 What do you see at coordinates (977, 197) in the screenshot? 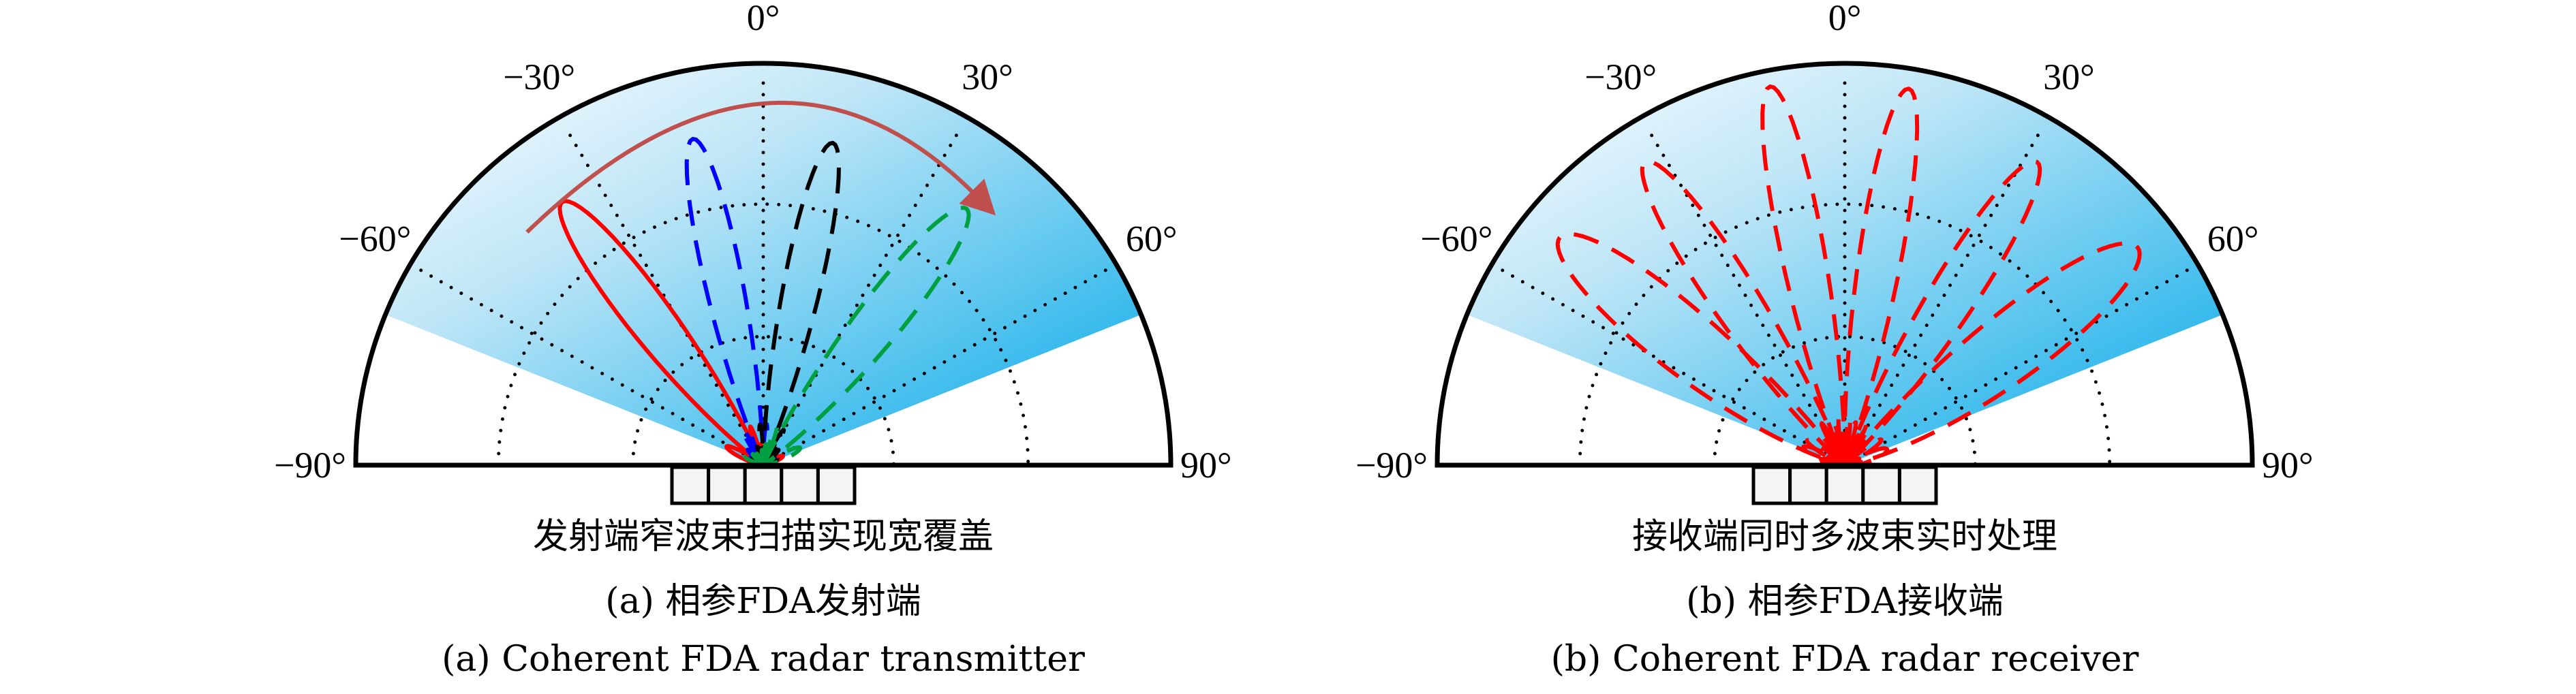
I see `scan-arrow-head-icon` at bounding box center [977, 197].